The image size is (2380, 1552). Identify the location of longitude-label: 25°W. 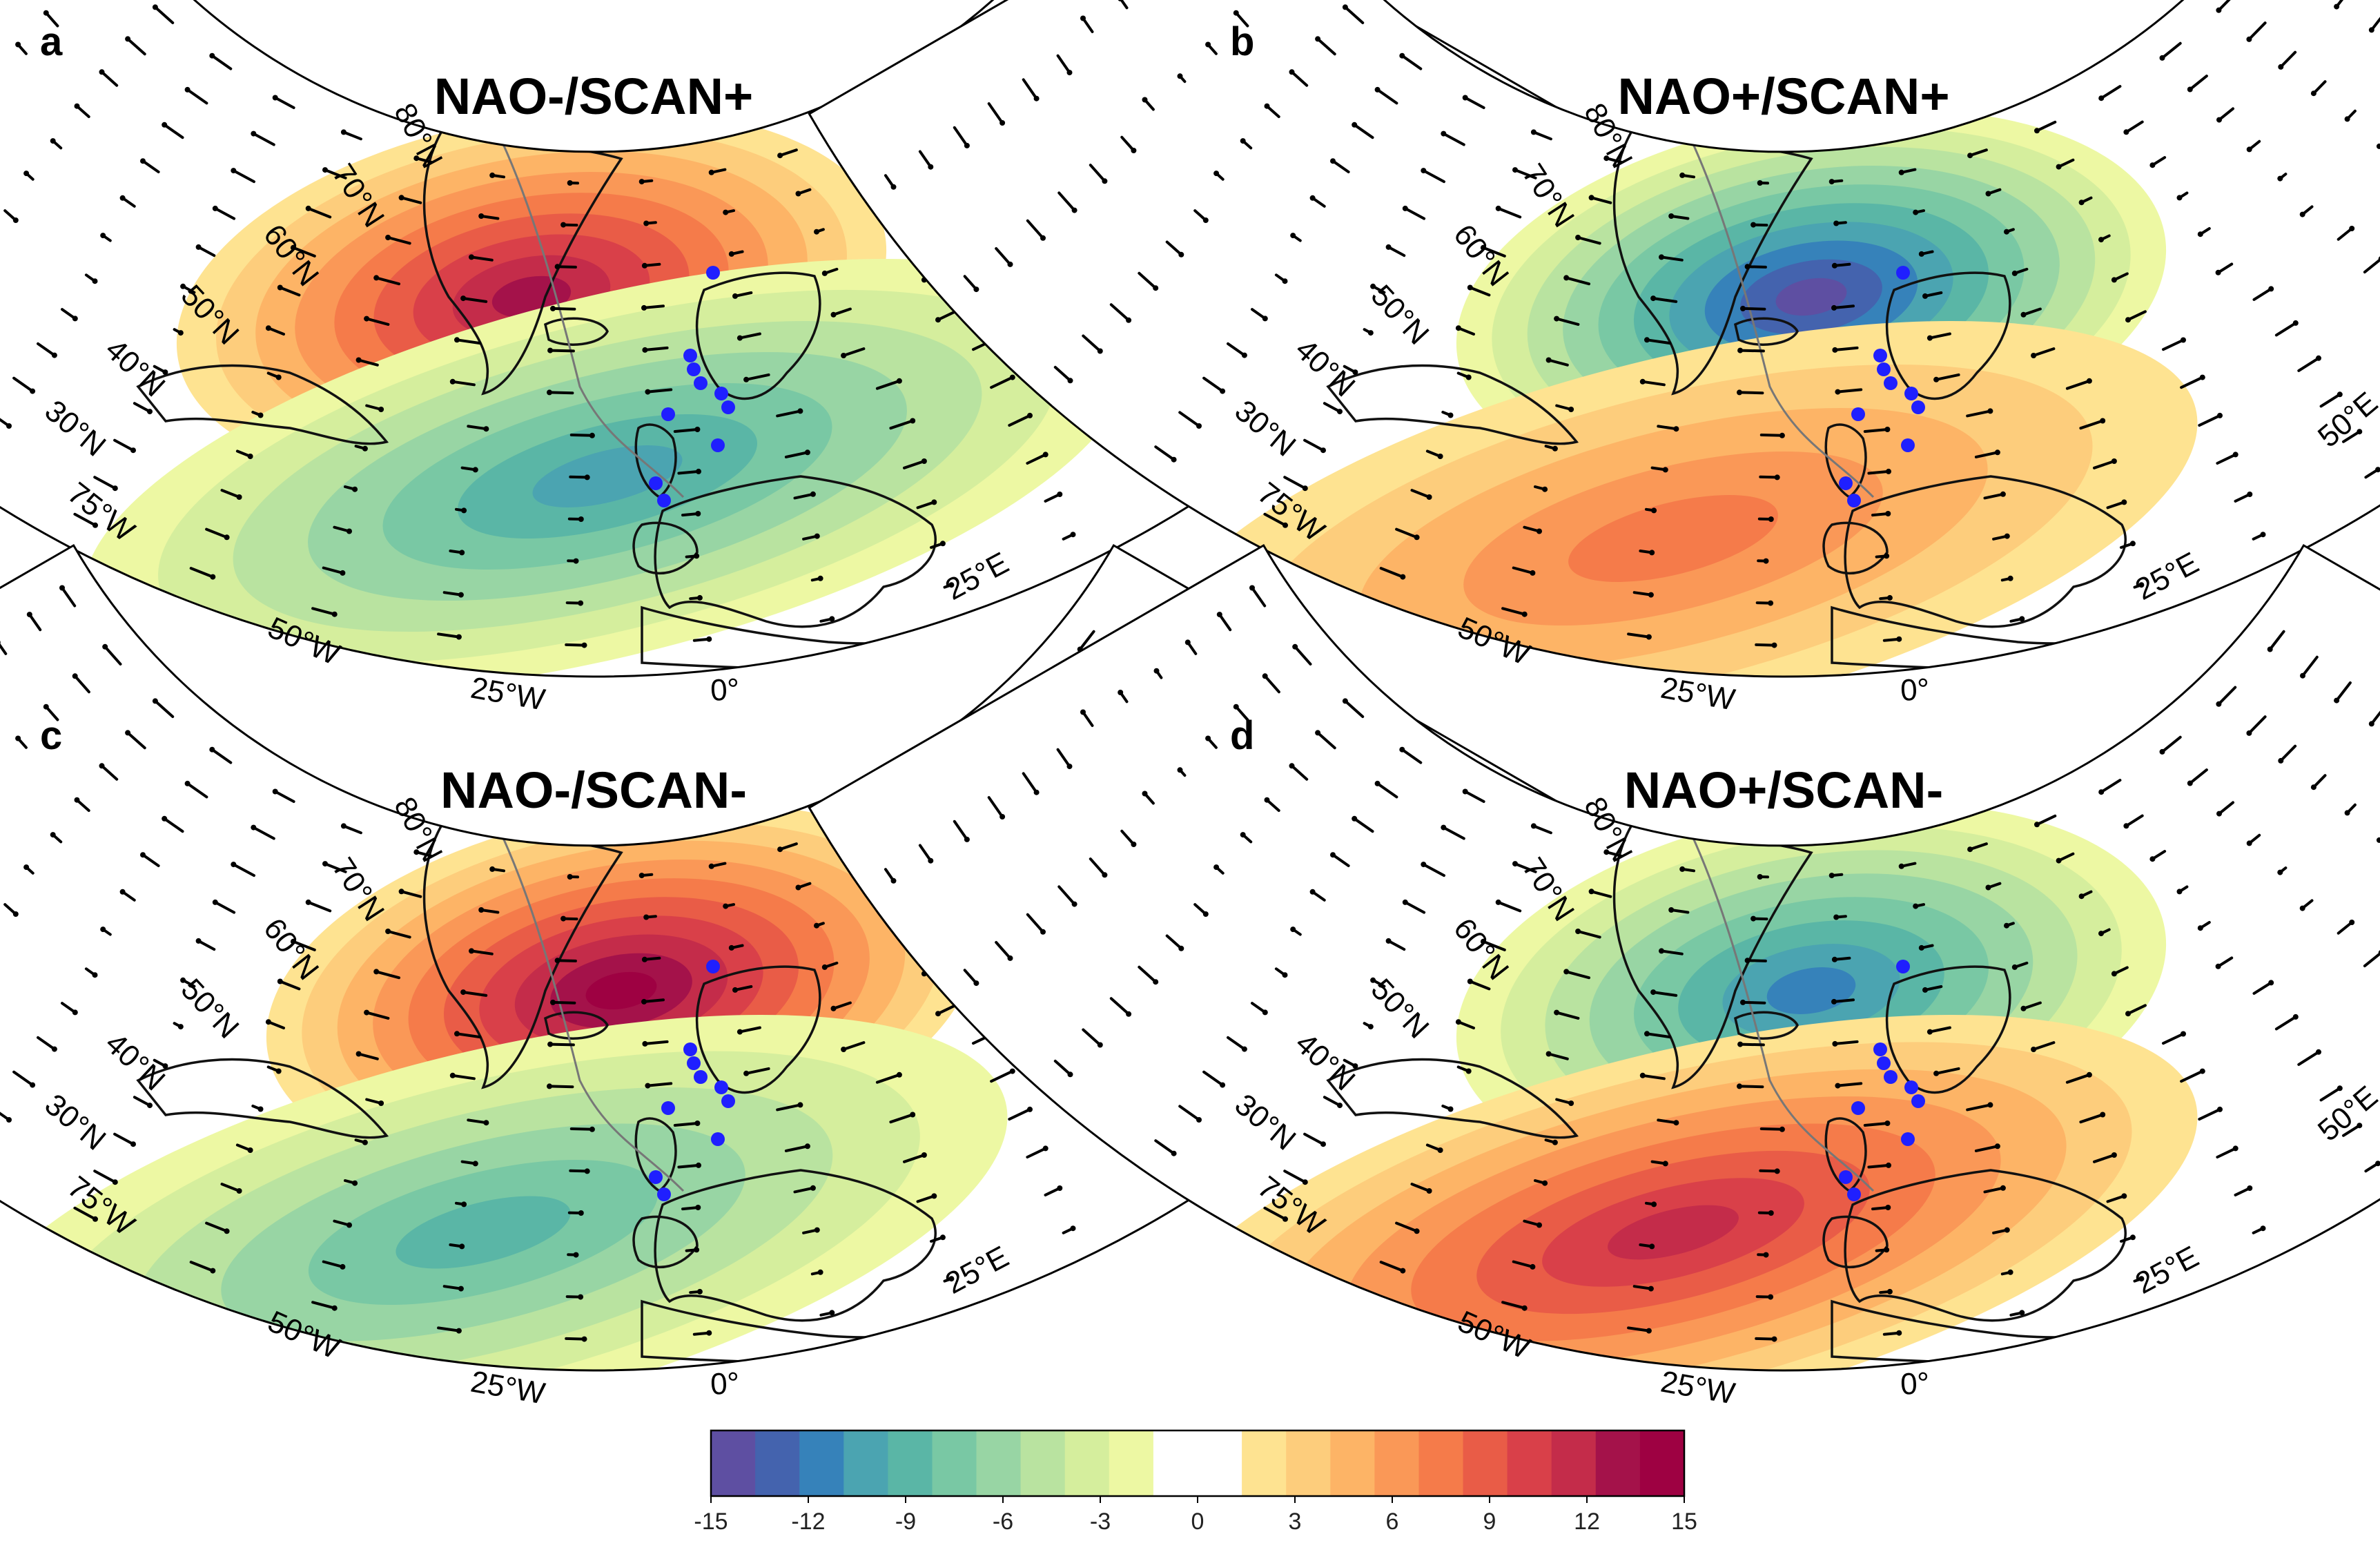
(507, 694).